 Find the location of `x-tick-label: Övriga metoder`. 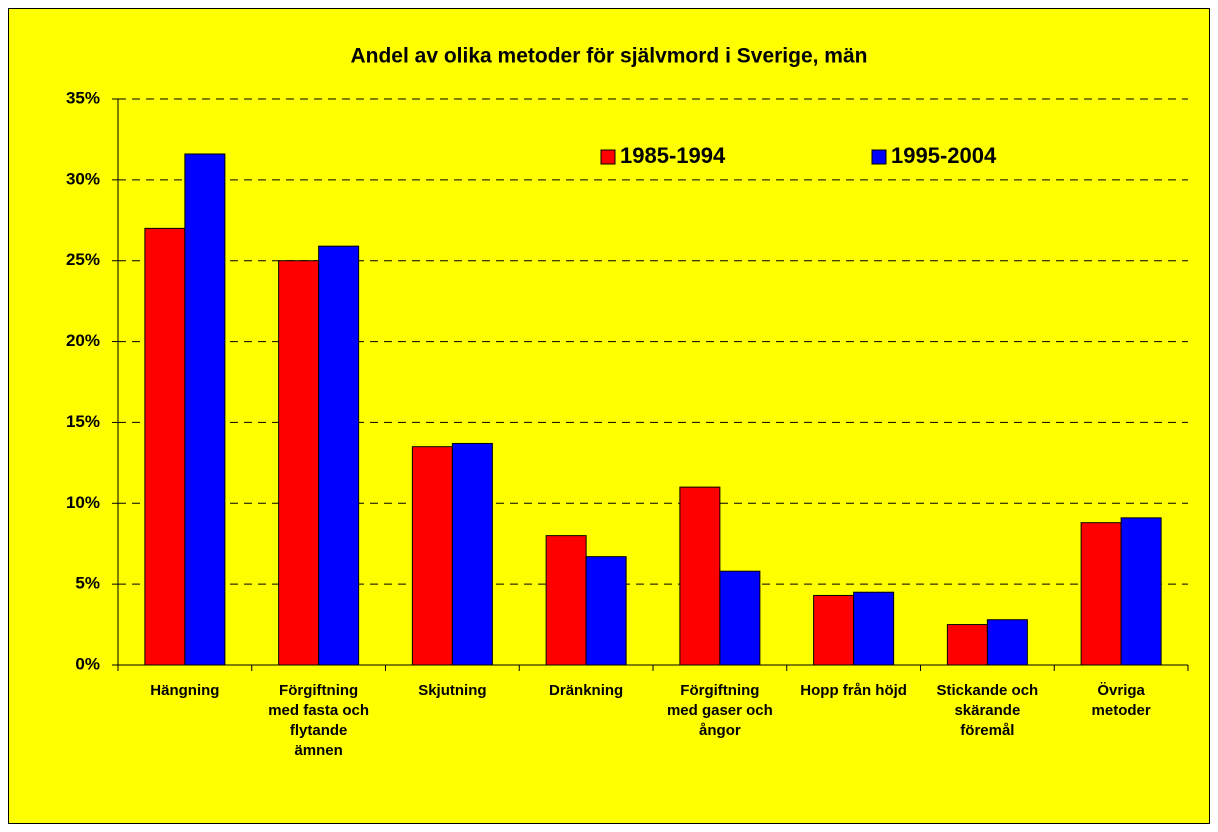

x-tick-label: Övriga metoder is located at coordinates (1121, 700).